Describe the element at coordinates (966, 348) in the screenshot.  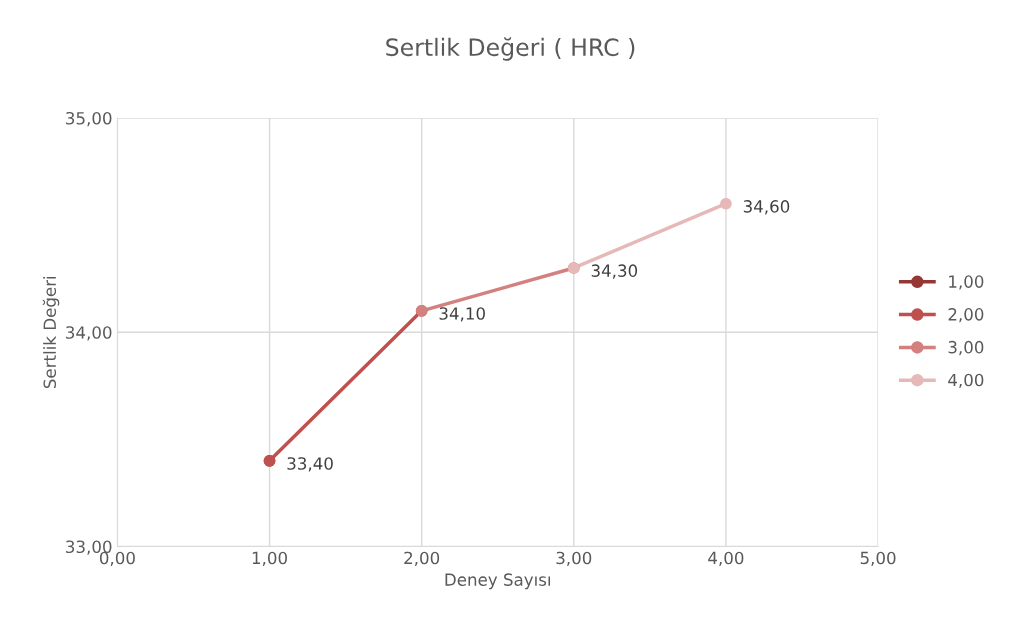
I see `legend-label: 3,00` at that location.